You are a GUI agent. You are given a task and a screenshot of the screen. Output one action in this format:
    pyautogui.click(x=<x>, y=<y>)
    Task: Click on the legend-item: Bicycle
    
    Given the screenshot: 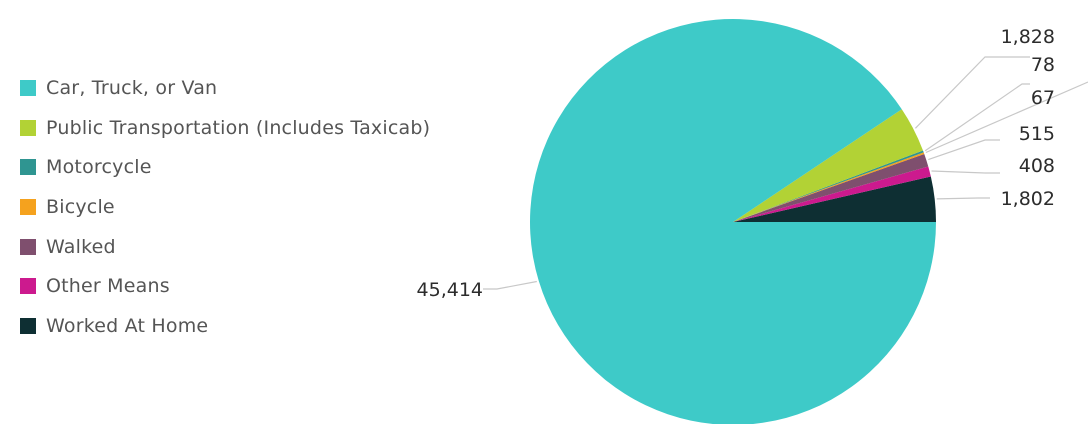 What is the action you would take?
    pyautogui.click(x=260, y=207)
    